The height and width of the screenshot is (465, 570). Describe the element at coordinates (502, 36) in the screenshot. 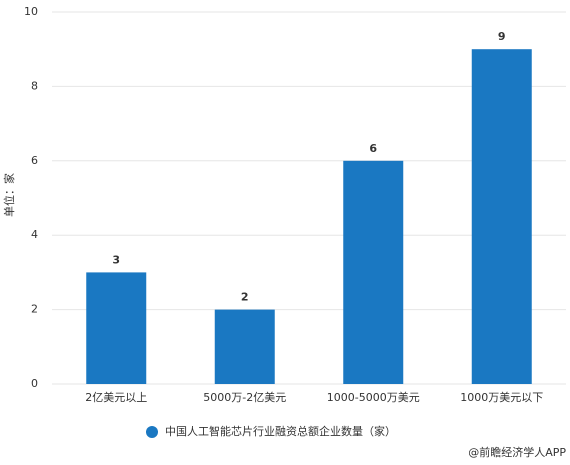

I see `data-label: 9` at that location.